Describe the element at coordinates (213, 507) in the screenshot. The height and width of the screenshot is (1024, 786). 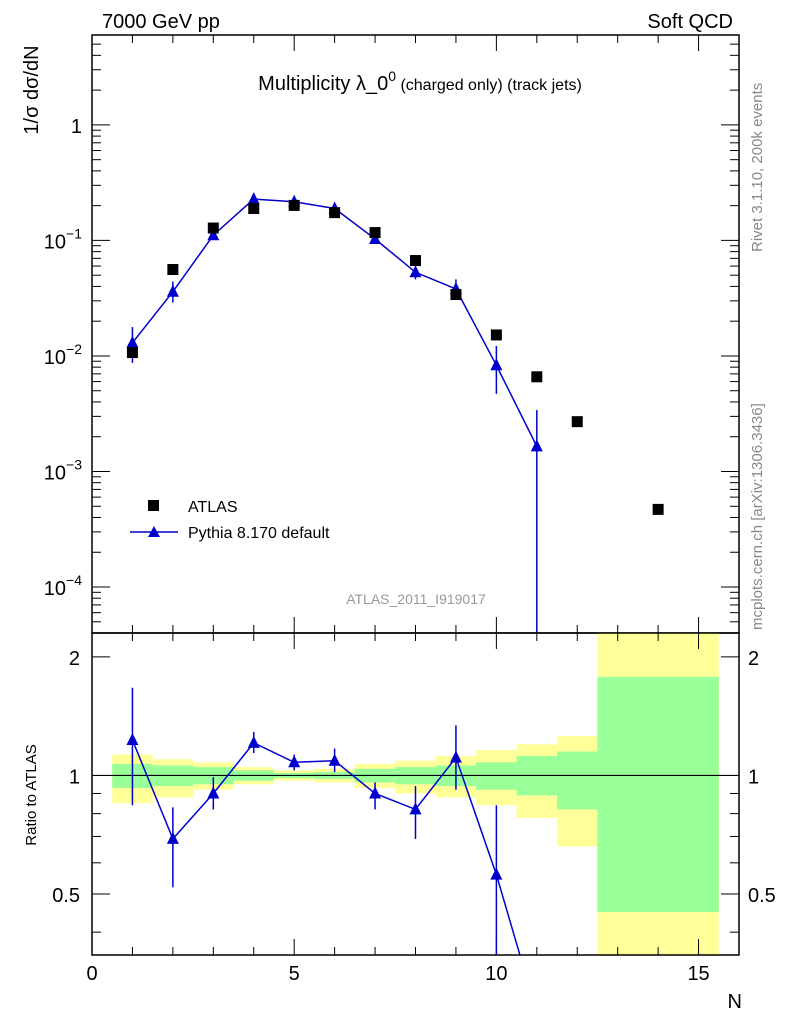
I see `legend-label-atlas: ATLAS` at that location.